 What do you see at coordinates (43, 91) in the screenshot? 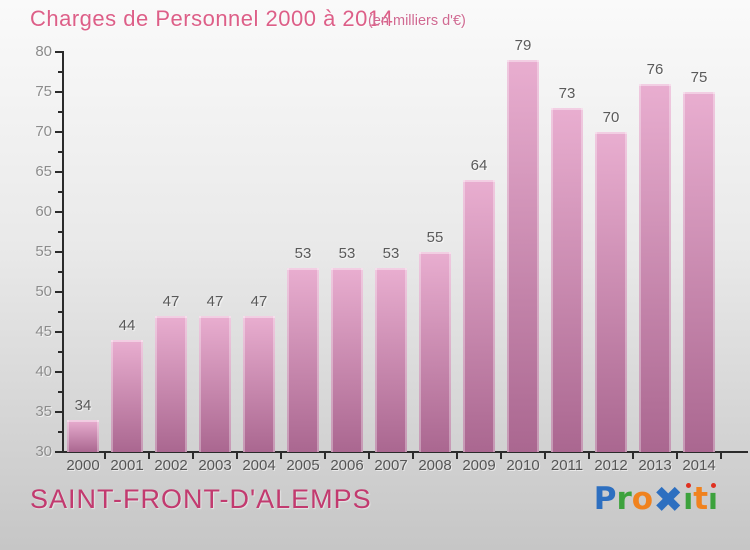
I see `y-tick-label: 75` at bounding box center [43, 91].